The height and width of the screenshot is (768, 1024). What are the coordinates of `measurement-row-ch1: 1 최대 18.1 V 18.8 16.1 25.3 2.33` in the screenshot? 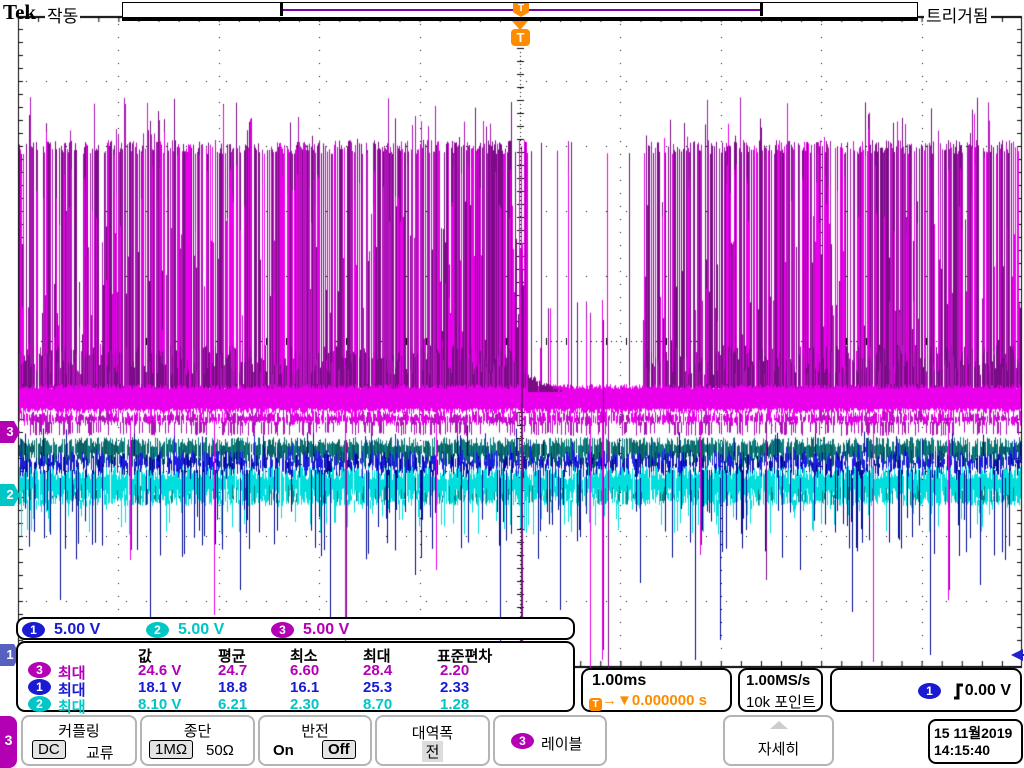 It's located at (295, 689).